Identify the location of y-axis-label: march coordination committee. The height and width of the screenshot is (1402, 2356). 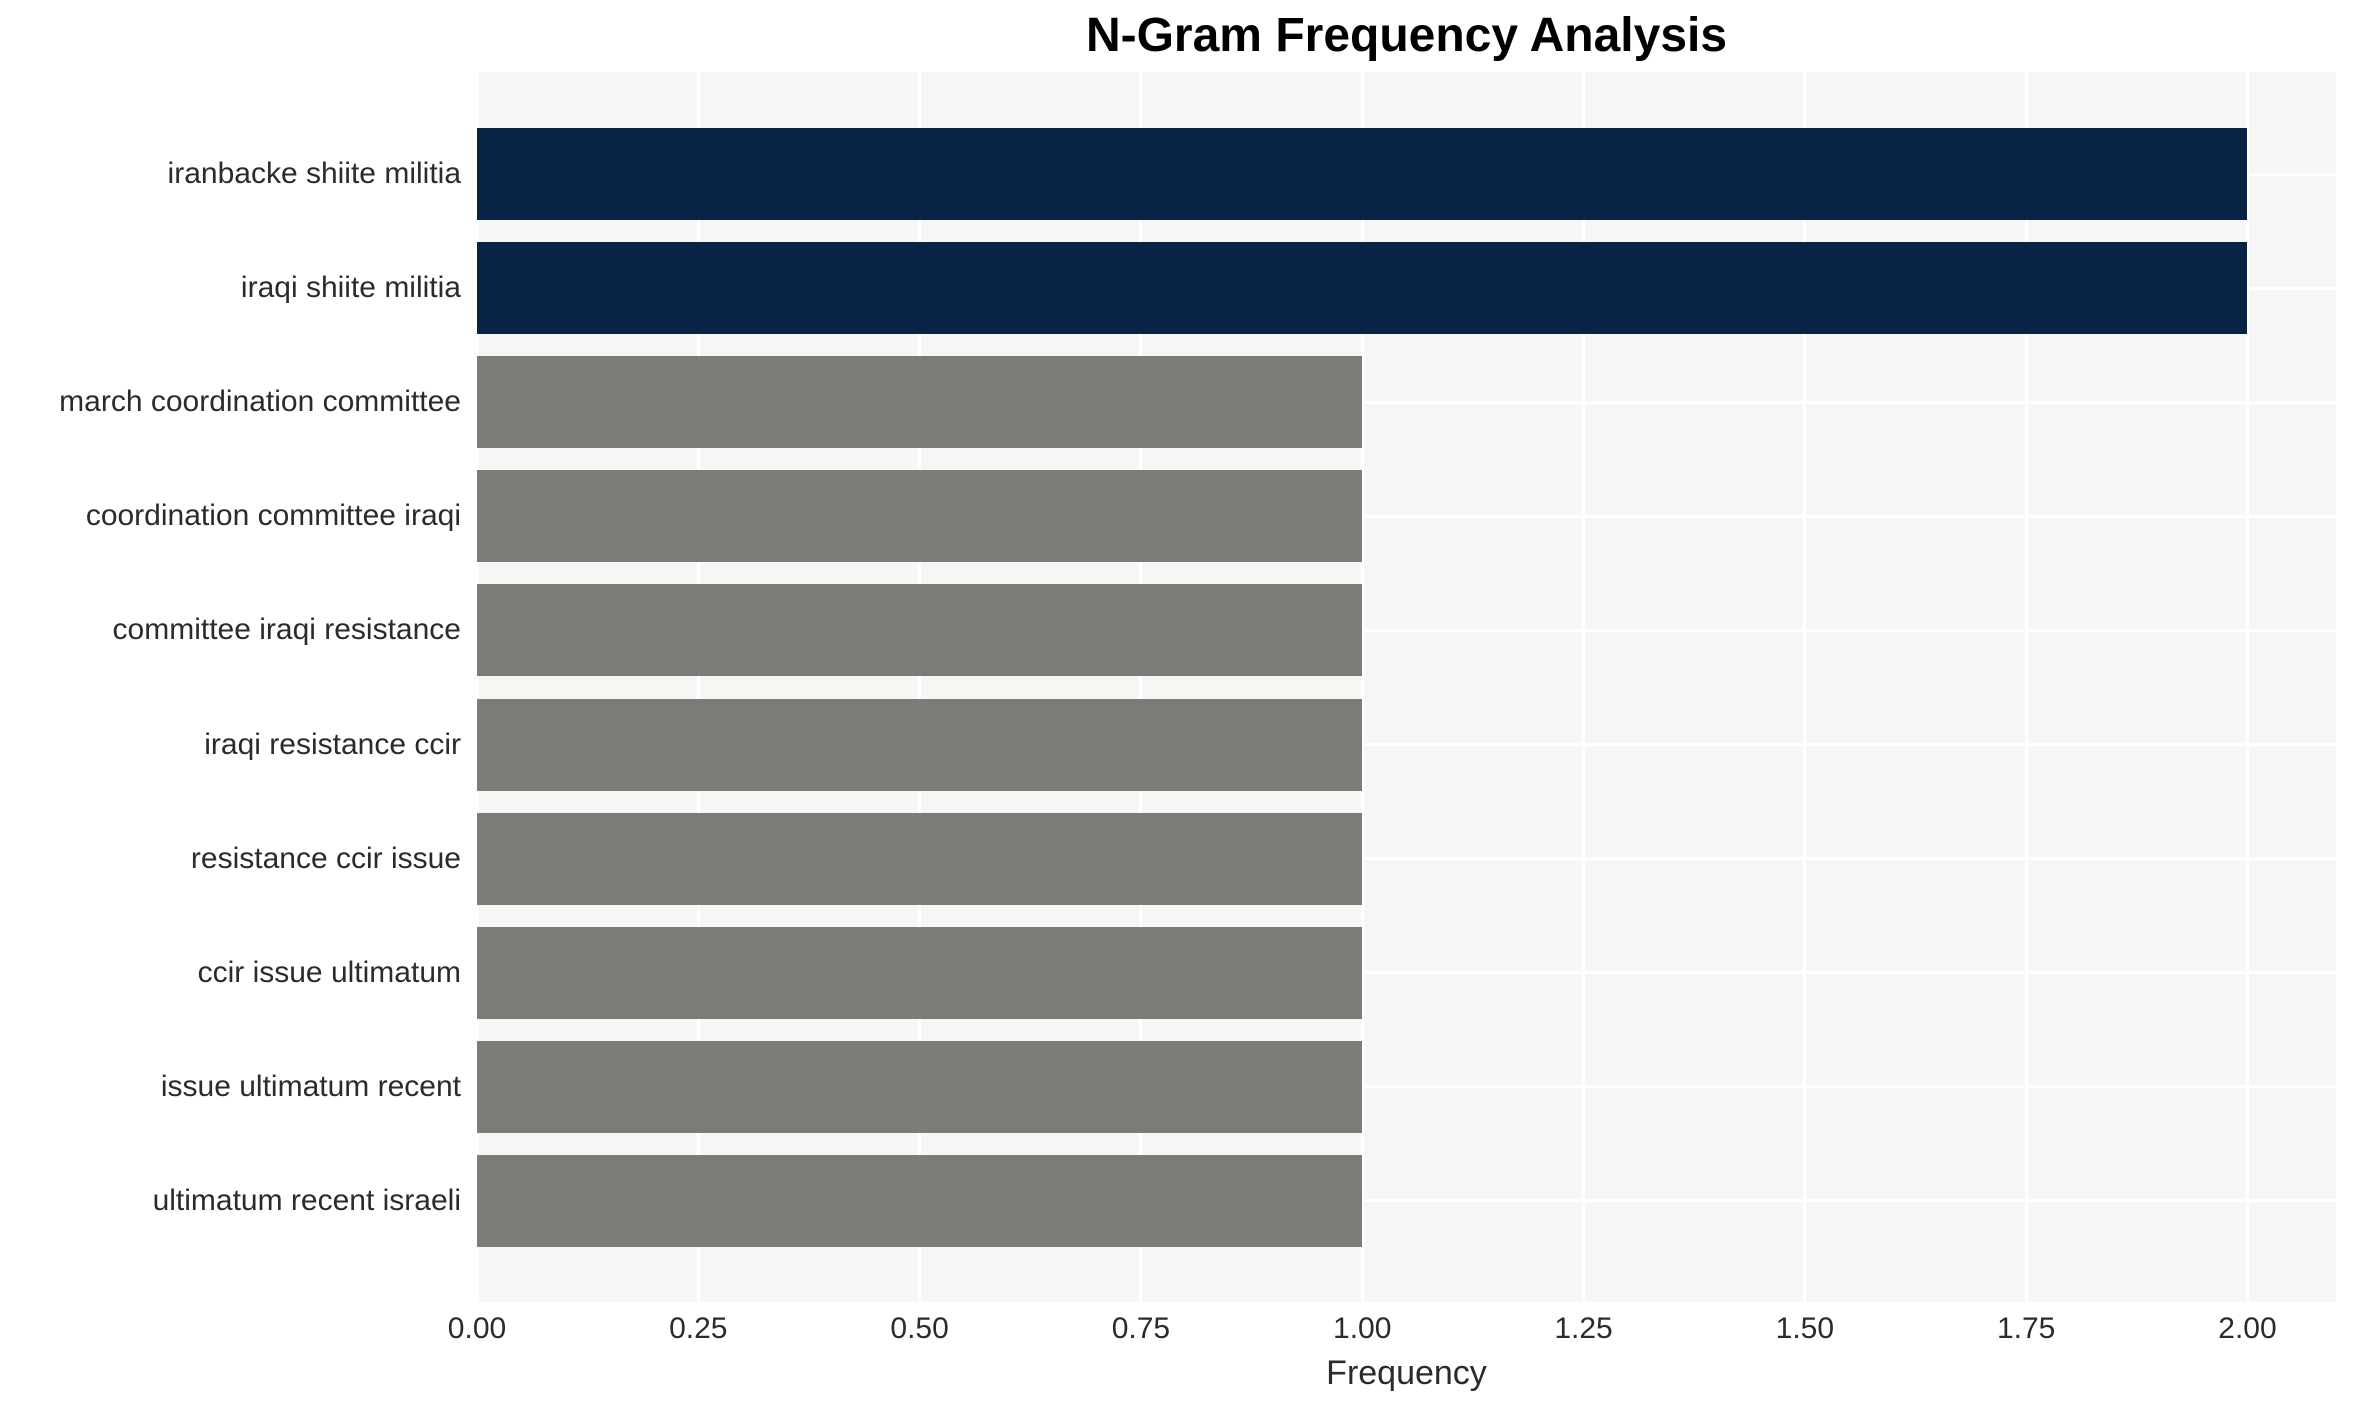
(260, 402).